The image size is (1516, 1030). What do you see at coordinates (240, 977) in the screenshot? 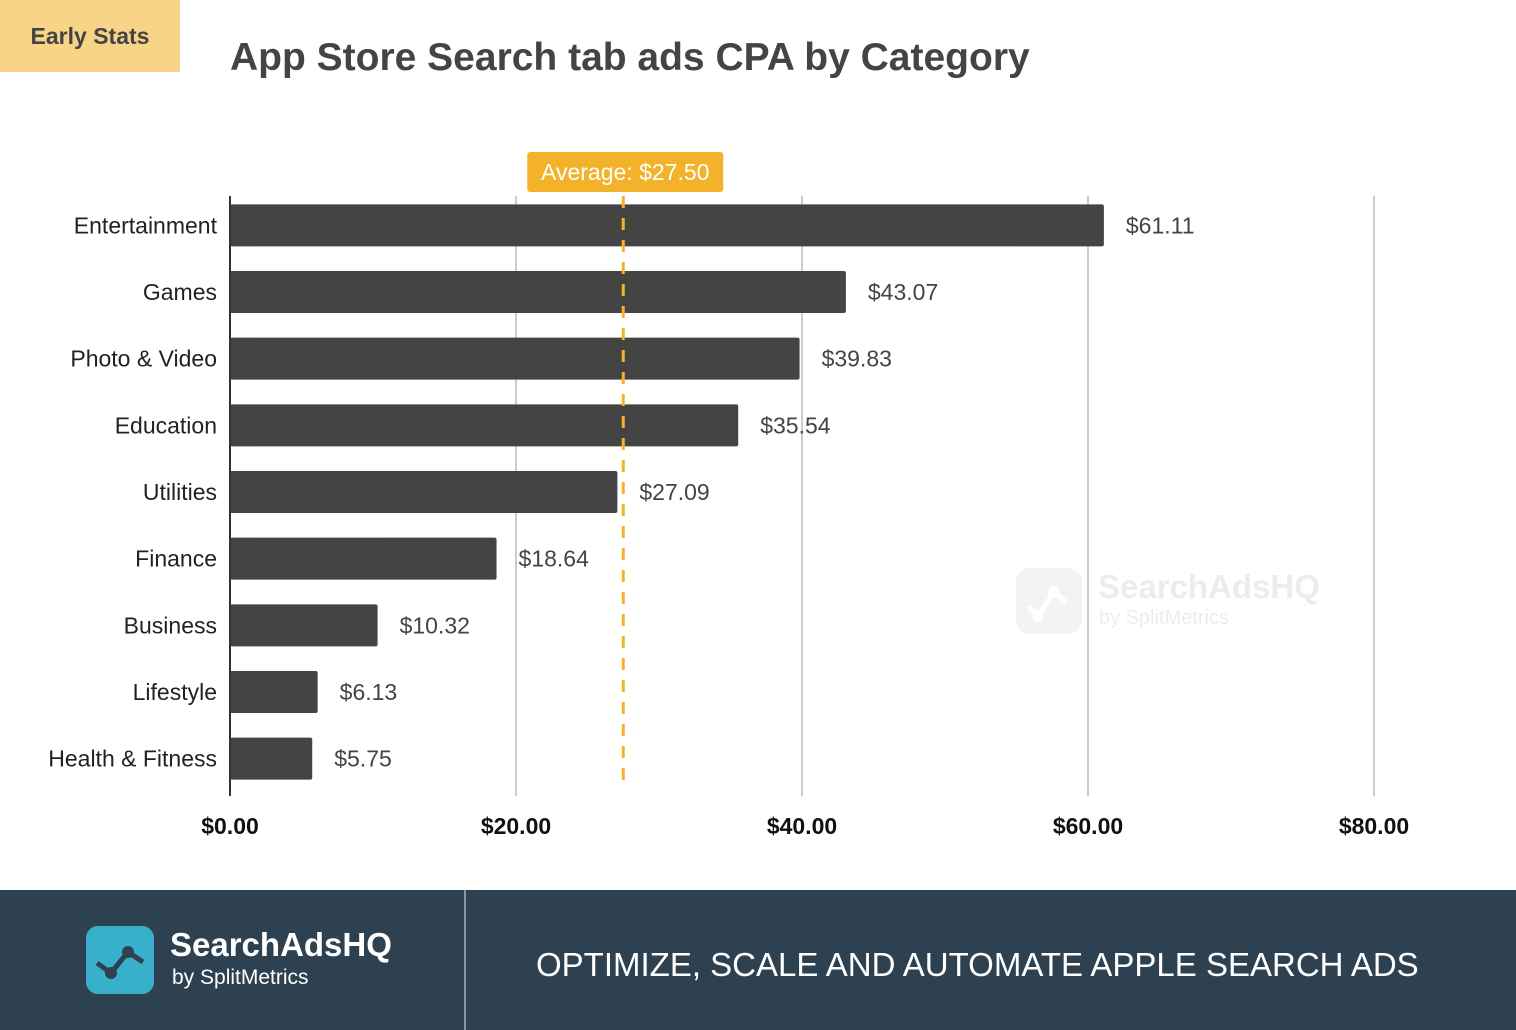
I see `brand-subtitle: by SplitMetrics` at bounding box center [240, 977].